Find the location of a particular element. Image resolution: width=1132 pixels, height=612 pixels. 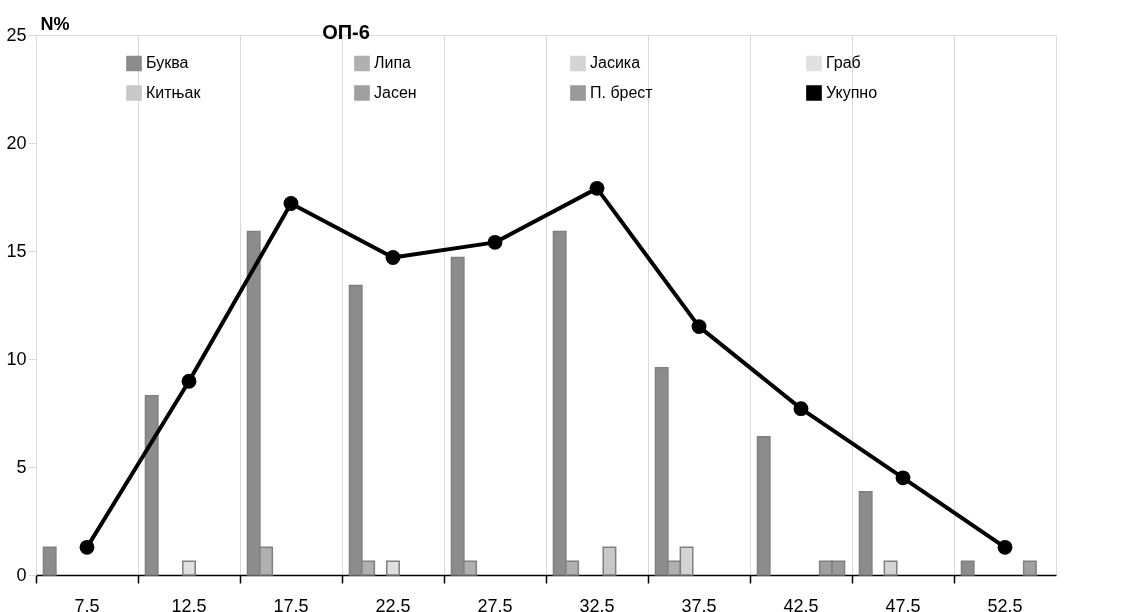

legend-label: Китњак is located at coordinates (174, 92).